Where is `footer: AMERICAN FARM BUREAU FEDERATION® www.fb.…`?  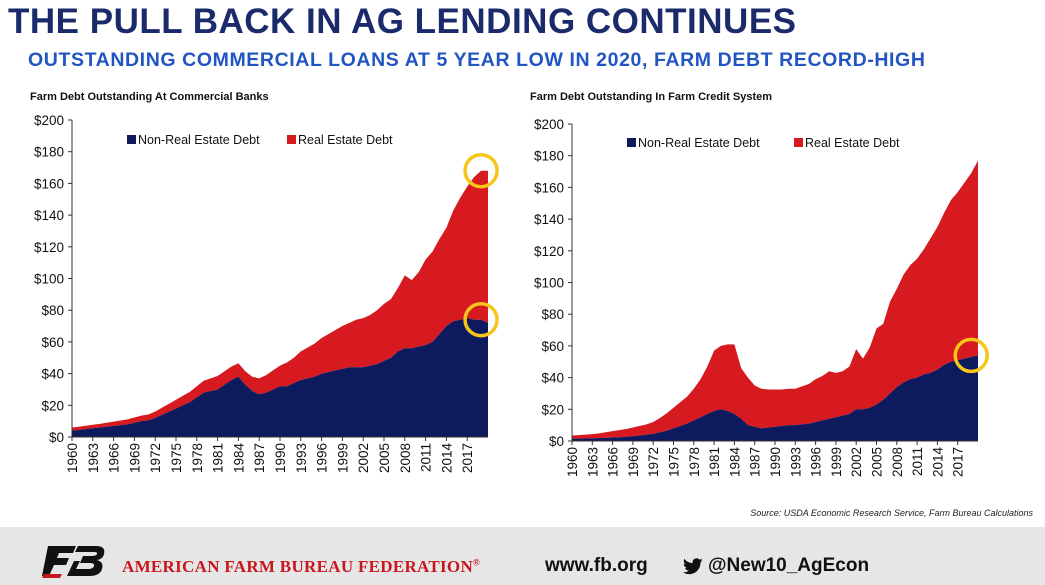 footer: AMERICAN FARM BUREAU FEDERATION® www.fb.… is located at coordinates (522, 556).